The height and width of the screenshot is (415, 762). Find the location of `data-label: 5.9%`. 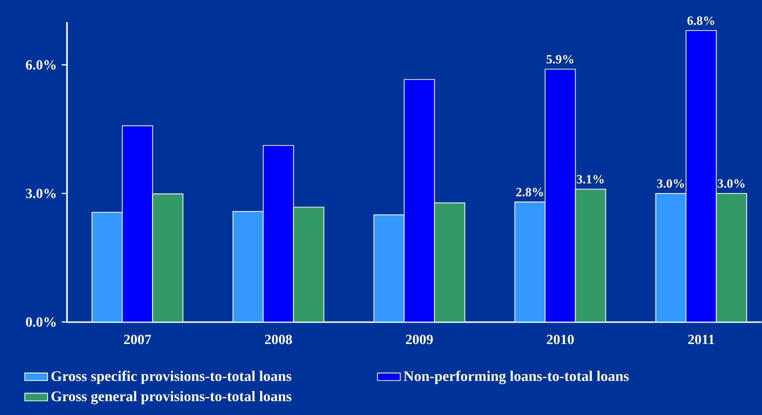

data-label: 5.9% is located at coordinates (560, 59).